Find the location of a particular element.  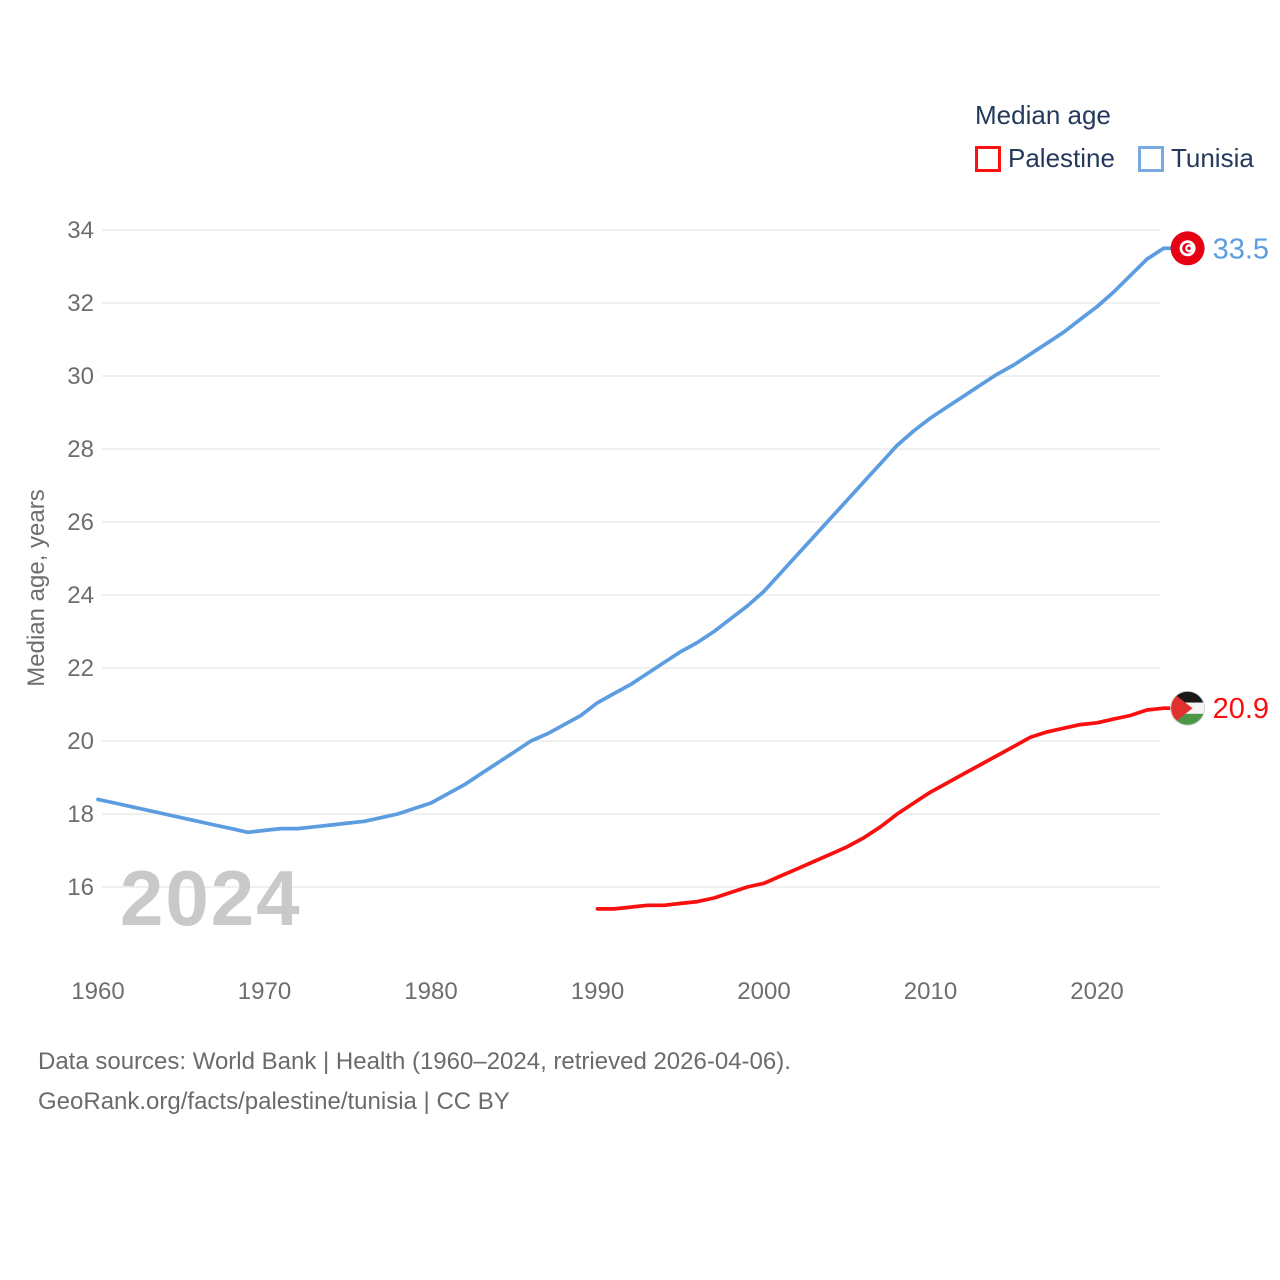

x-tick-label: 2010 is located at coordinates (930, 991).